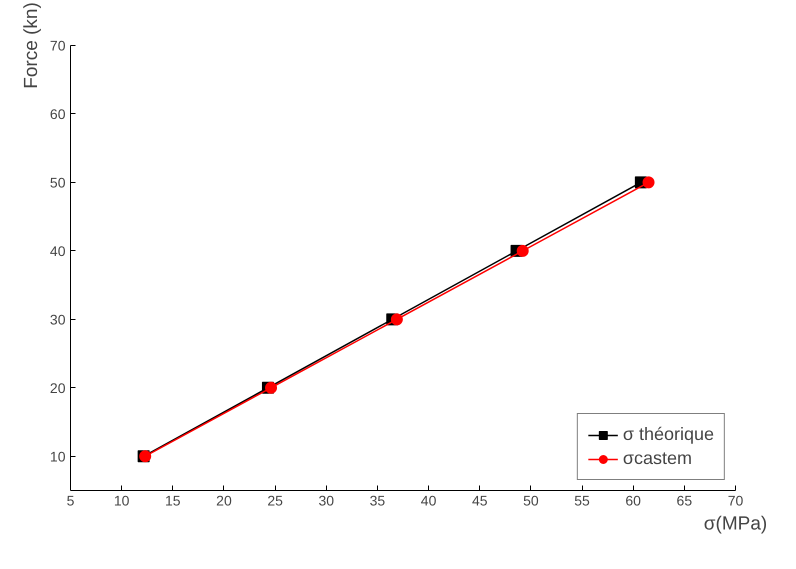  Describe the element at coordinates (275, 500) in the screenshot. I see `x-tick-label: 25` at that location.